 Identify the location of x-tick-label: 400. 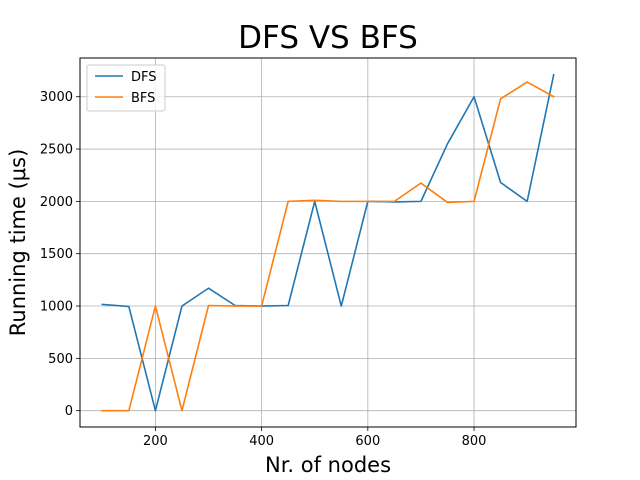
(261, 441).